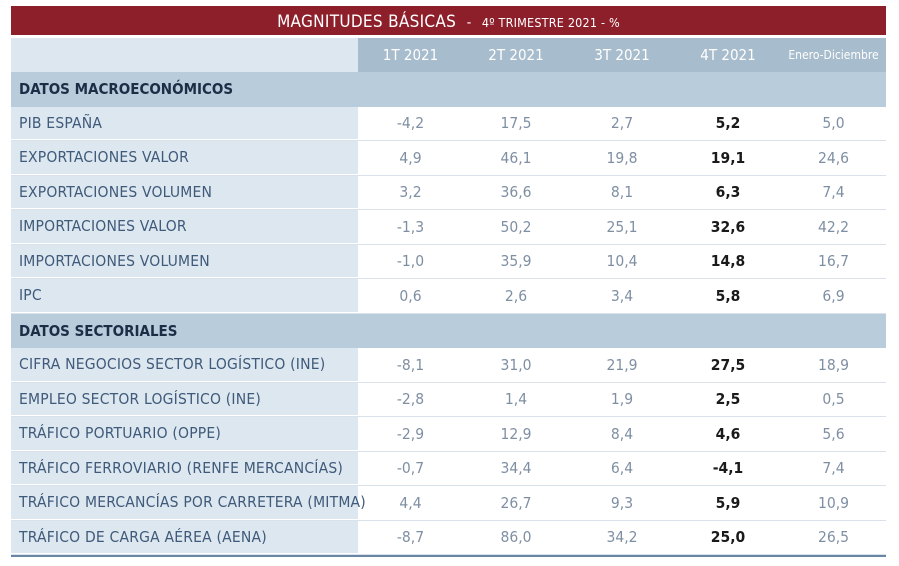 This screenshot has width=899, height=566. I want to click on value-cell-4t: 4,6, so click(728, 433).